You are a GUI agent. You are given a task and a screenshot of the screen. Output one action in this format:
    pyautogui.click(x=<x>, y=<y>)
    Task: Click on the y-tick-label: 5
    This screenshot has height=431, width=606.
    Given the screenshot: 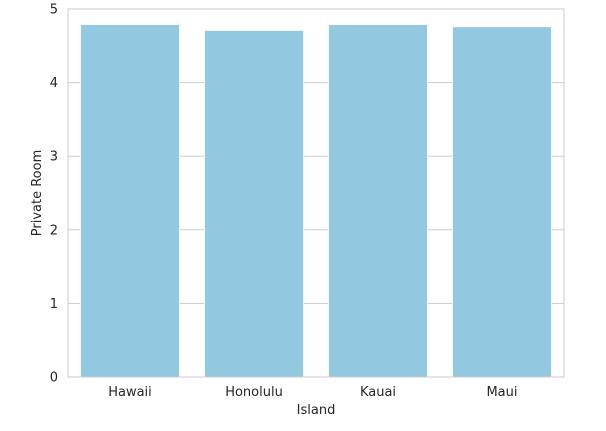 What is the action you would take?
    pyautogui.click(x=54, y=10)
    